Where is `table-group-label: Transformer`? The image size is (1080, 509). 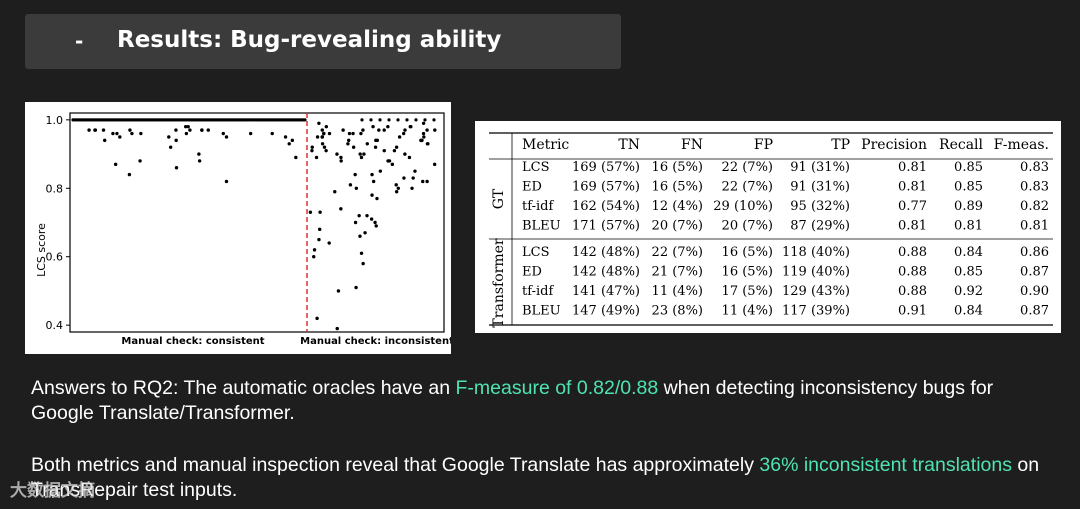 table-group-label: Transformer is located at coordinates (499, 282).